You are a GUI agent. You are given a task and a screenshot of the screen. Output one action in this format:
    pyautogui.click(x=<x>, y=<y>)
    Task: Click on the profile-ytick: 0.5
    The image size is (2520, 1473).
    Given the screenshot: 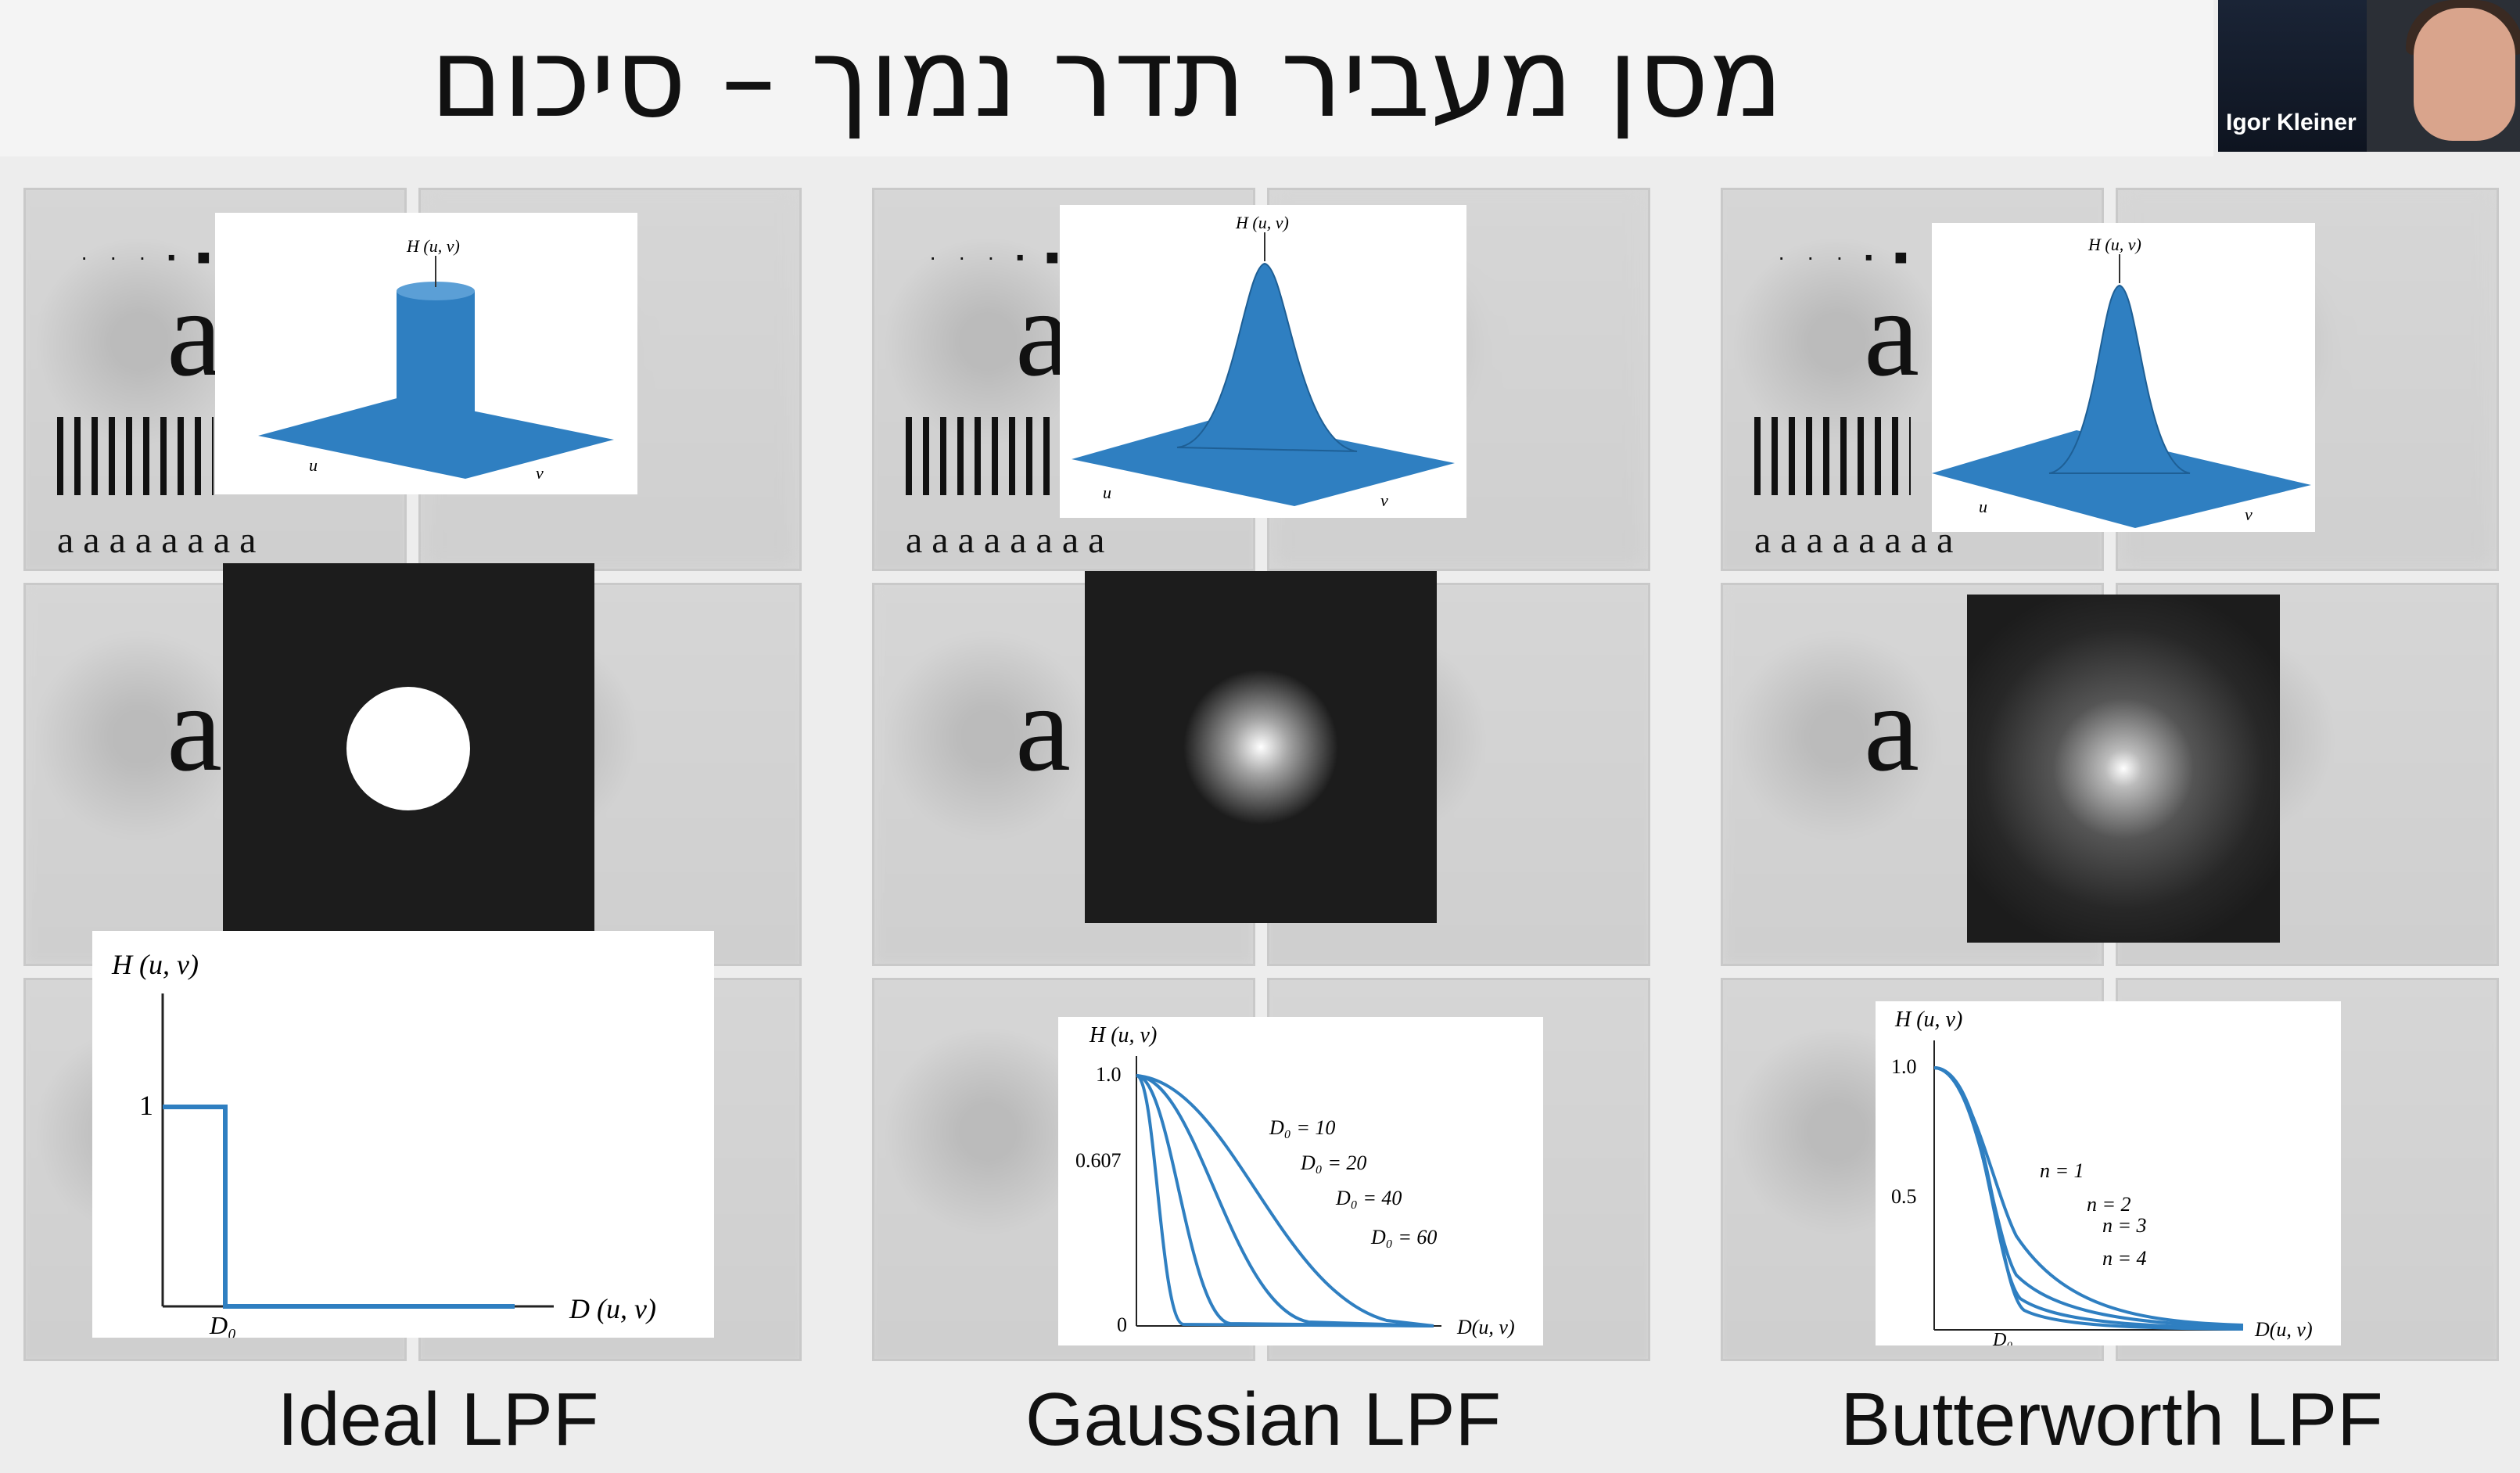 What is the action you would take?
    pyautogui.click(x=1904, y=1196)
    